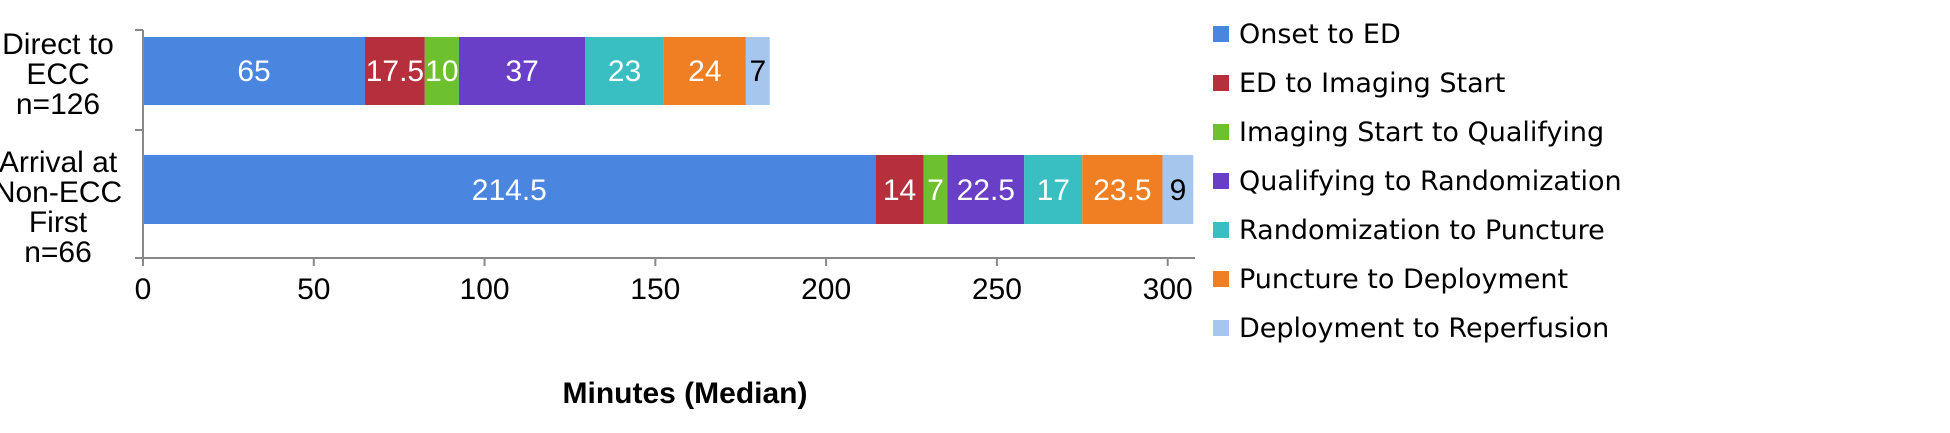 This screenshot has width=1950, height=433. I want to click on data-label: 9, so click(1178, 190).